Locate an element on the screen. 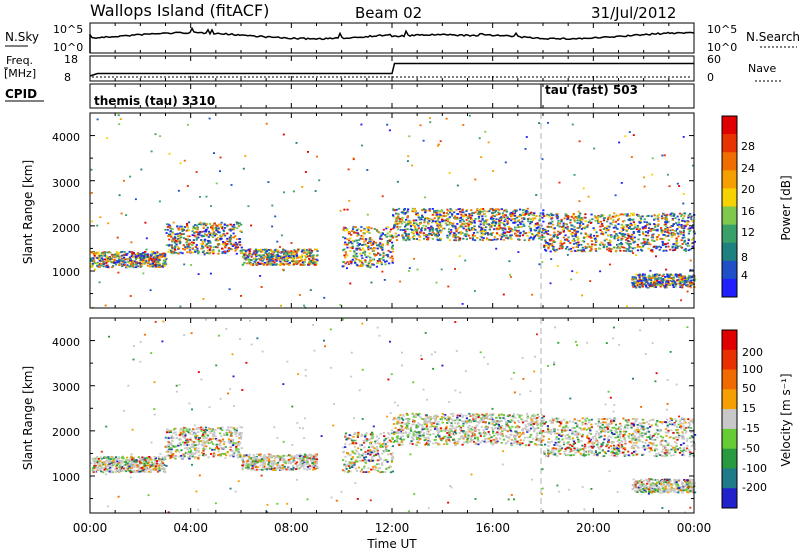 This screenshot has height=554, width=800. power-ytick-2000: 2000 is located at coordinates (66, 228).